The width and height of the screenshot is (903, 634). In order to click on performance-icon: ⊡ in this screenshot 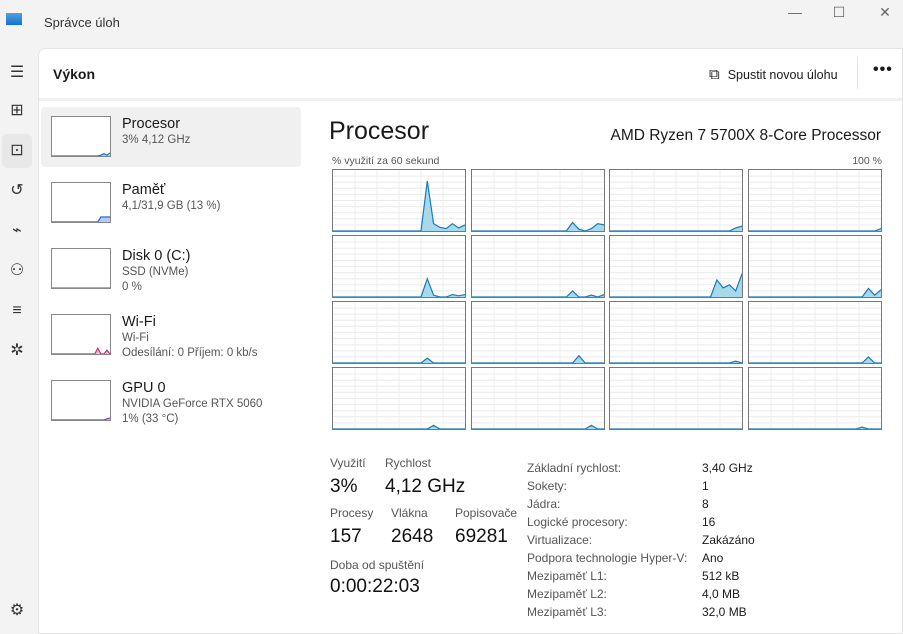, I will do `click(17, 151)`.